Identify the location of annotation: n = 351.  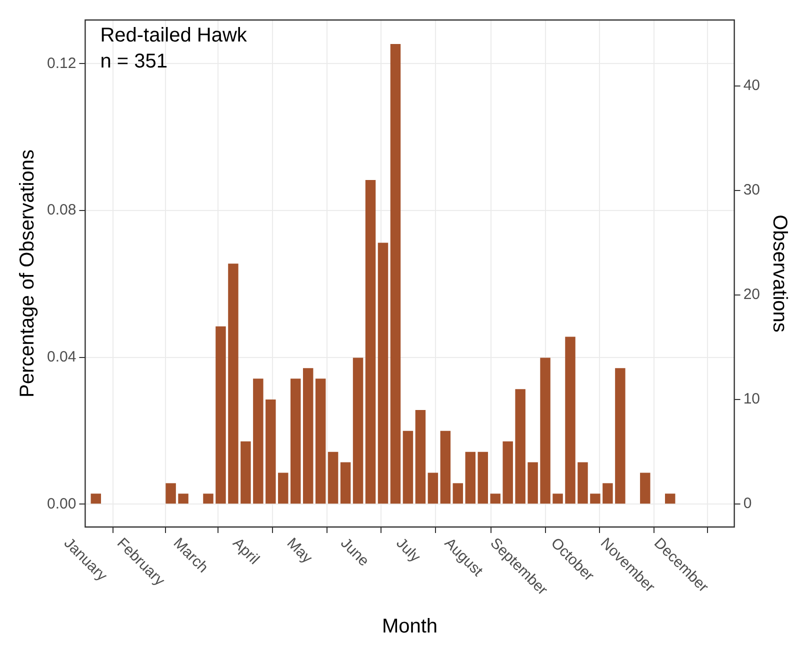
(134, 61).